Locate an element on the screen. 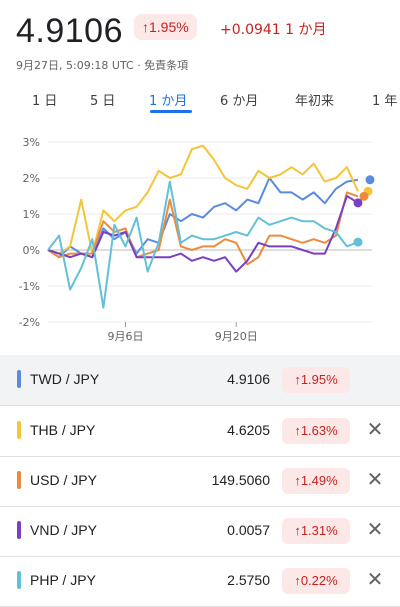  change-badge: ↑1.49% is located at coordinates (316, 481).